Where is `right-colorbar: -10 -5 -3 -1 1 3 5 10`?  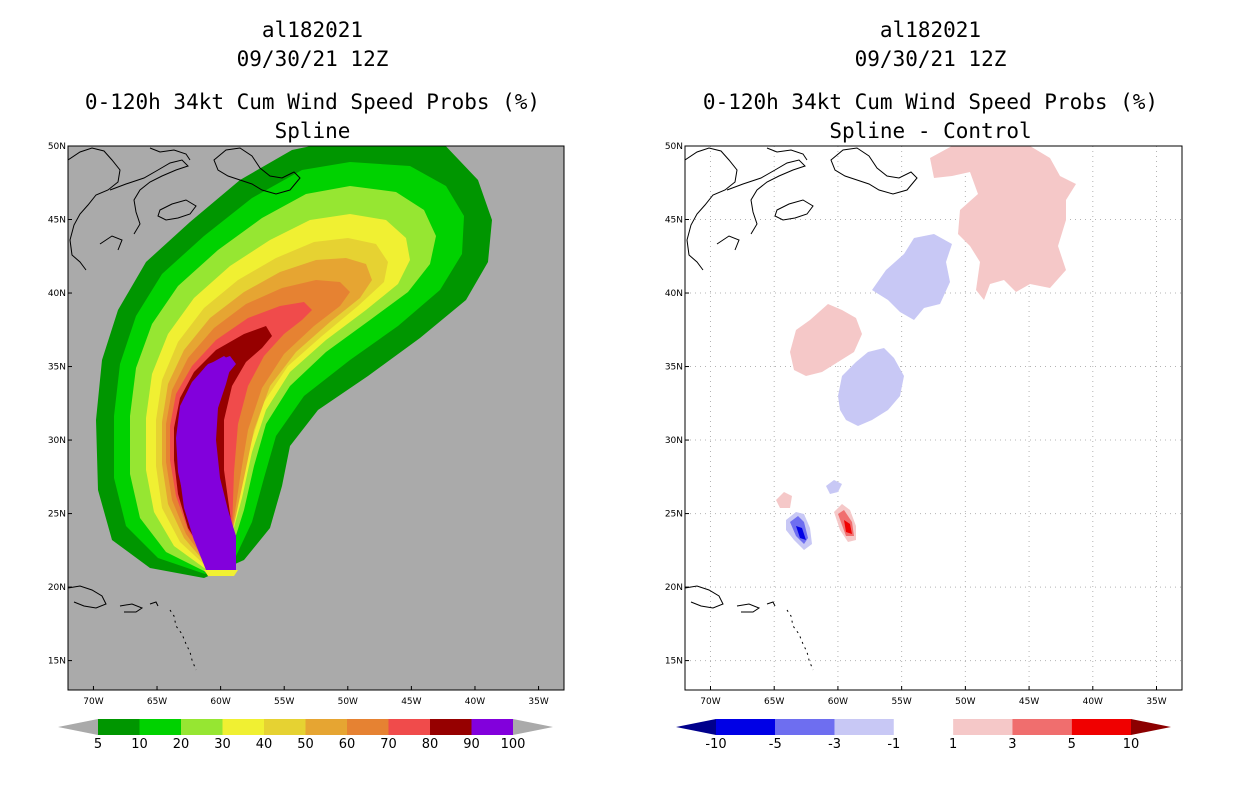
right-colorbar: -10 -5 -3 -1 1 3 5 10 is located at coordinates (923, 735).